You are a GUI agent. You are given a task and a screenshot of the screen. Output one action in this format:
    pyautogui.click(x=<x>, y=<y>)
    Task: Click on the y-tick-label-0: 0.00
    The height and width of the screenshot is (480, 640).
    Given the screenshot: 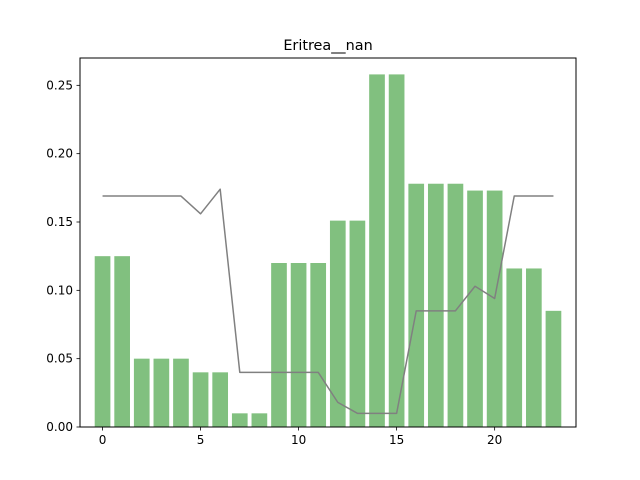 What is the action you would take?
    pyautogui.click(x=59, y=427)
    